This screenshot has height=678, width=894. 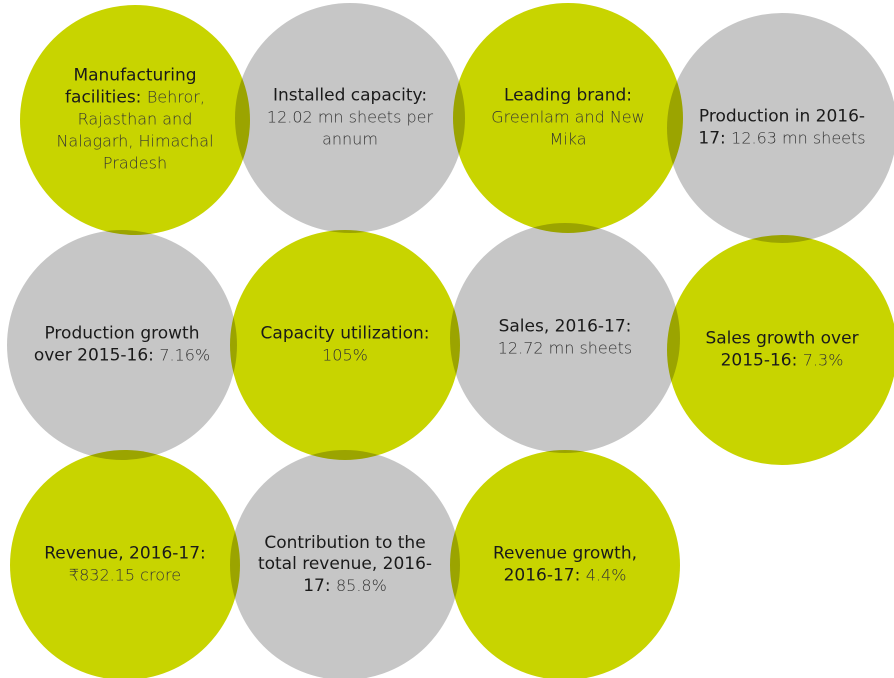 What do you see at coordinates (345, 333) in the screenshot?
I see `label: Capacity utilization:` at bounding box center [345, 333].